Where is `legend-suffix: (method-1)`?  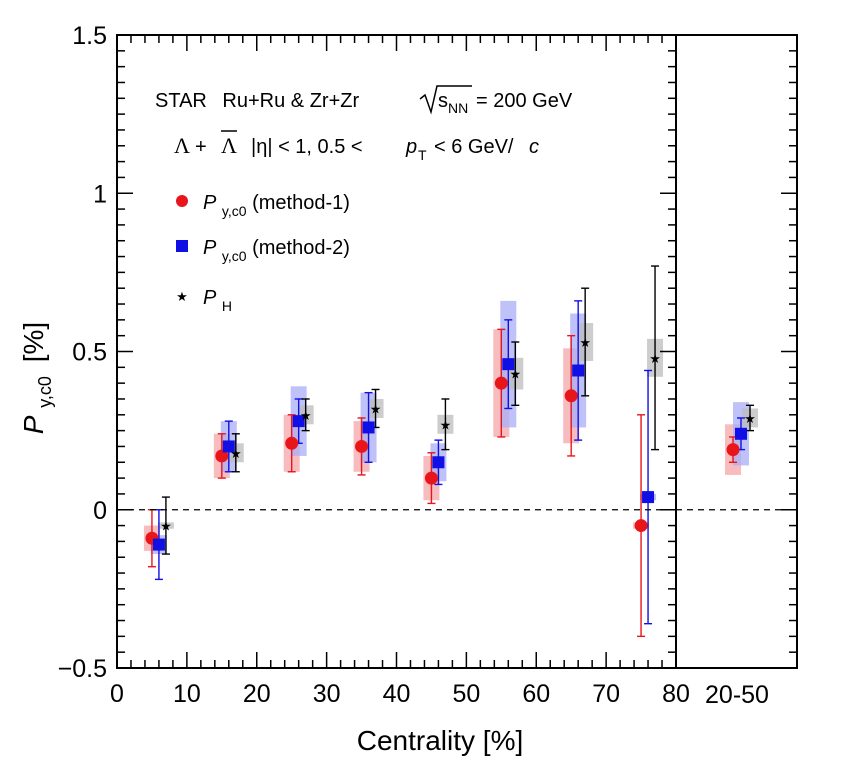
legend-suffix: (method-1) is located at coordinates (301, 203).